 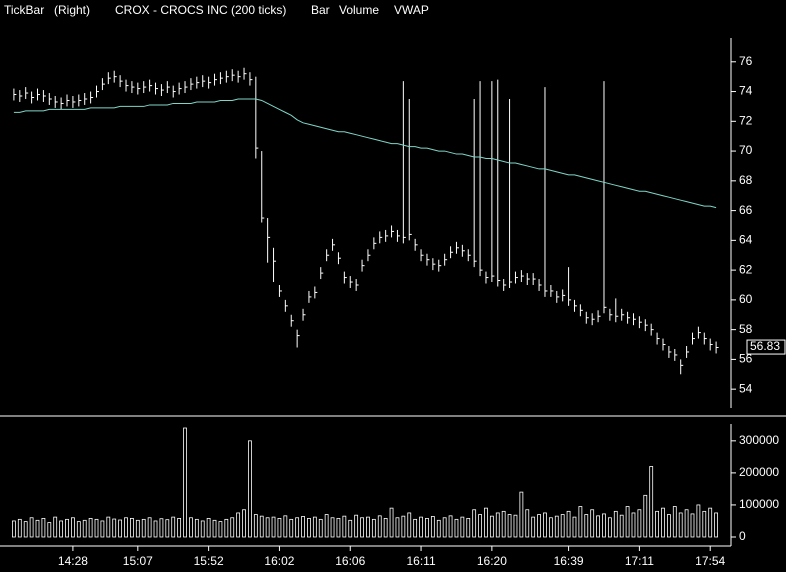 What do you see at coordinates (411, 10) in the screenshot?
I see `legend-entry: VWAP` at bounding box center [411, 10].